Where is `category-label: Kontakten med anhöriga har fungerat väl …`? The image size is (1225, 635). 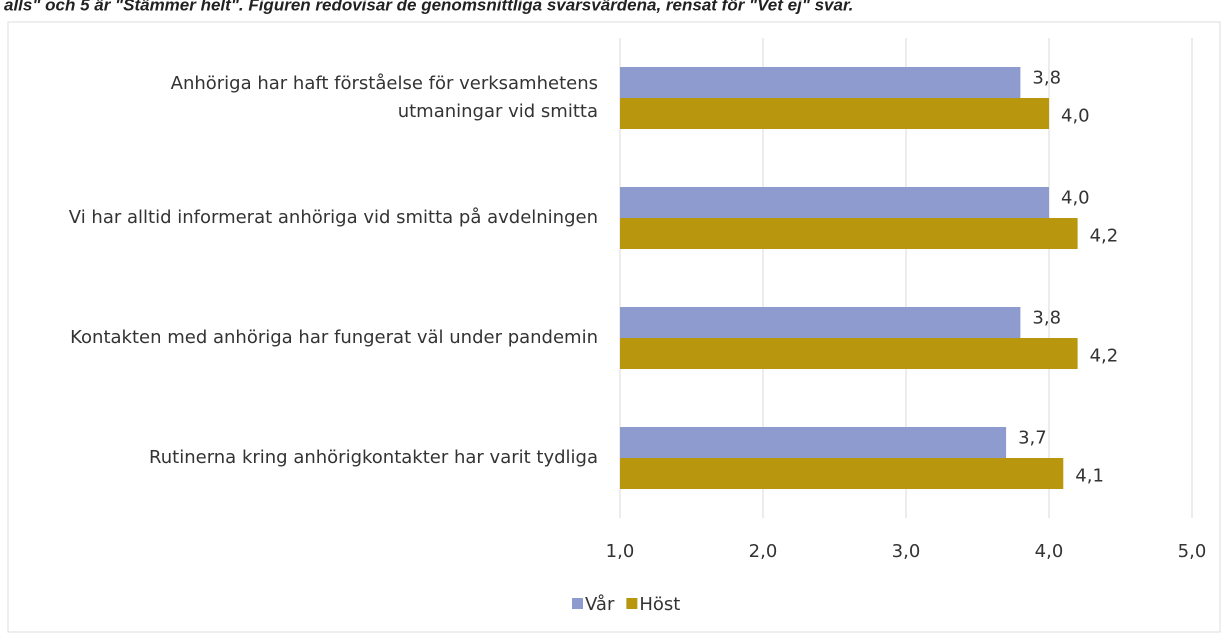 category-label: Kontakten med anhöriga har fungerat väl … is located at coordinates (334, 337).